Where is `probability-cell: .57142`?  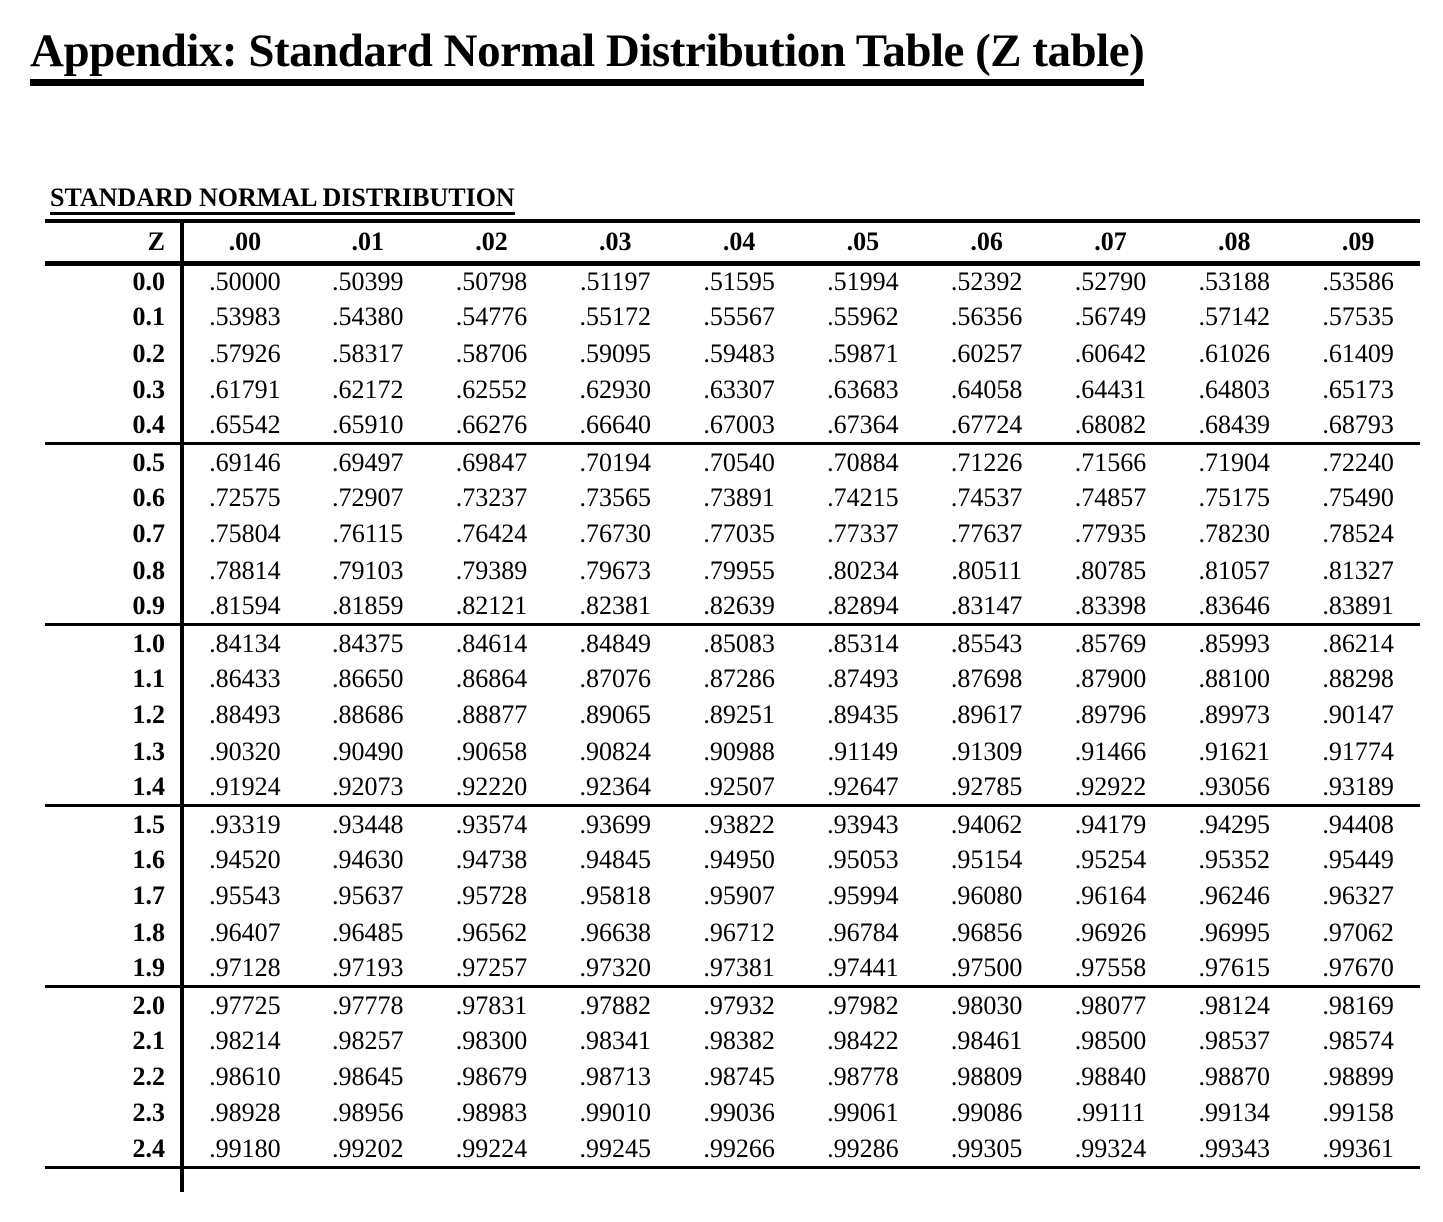
probability-cell: .57142 is located at coordinates (1234, 317).